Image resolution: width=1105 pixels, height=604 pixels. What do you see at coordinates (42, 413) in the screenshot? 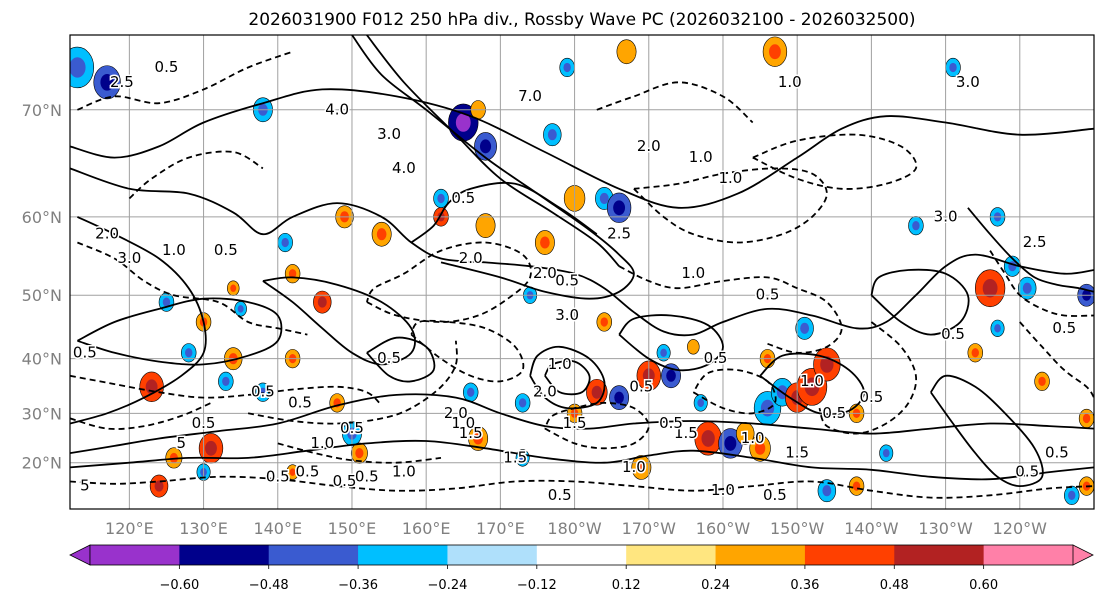
I see `y-tick-label: 30°N` at bounding box center [42, 413].